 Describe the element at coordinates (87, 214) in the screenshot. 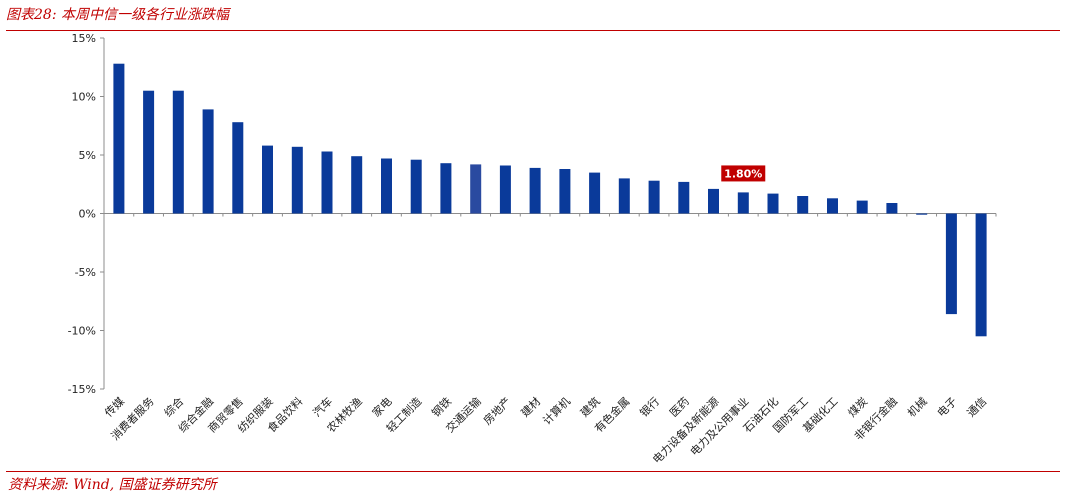

I see `y-tick-label: 0%` at that location.